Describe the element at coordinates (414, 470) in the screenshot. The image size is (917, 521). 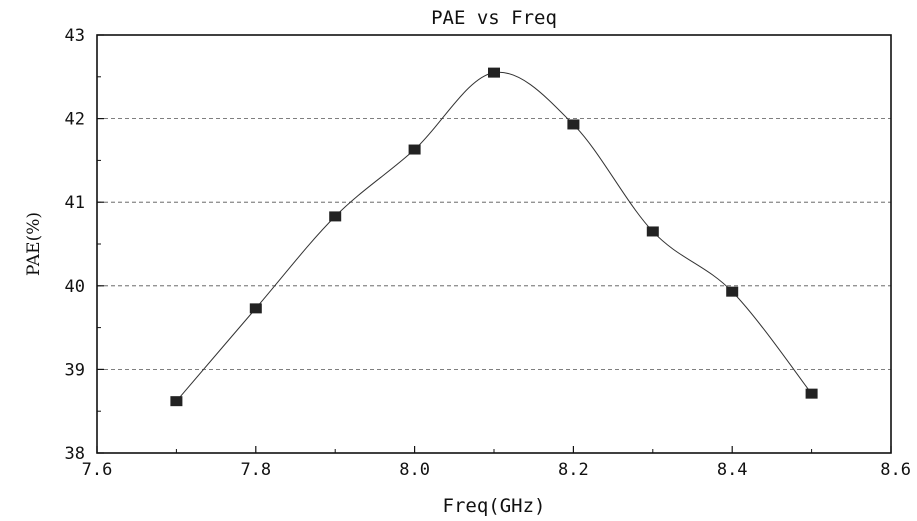
I see `x-tick-label: 8.0` at that location.